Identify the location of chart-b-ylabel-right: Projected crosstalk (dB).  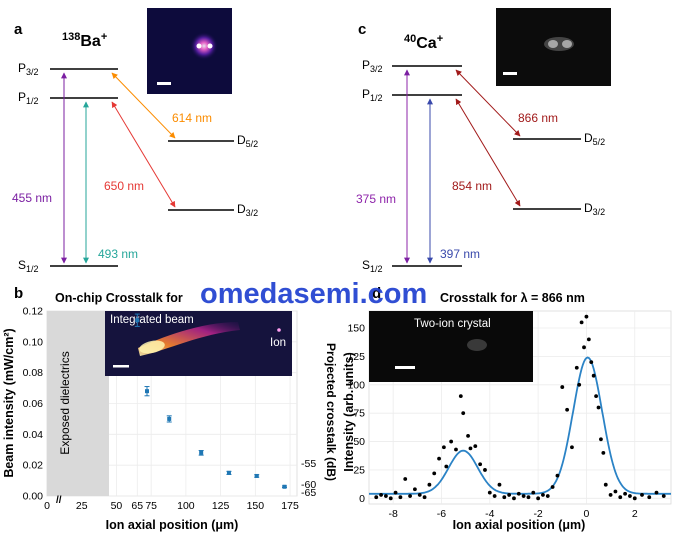
(331, 412).